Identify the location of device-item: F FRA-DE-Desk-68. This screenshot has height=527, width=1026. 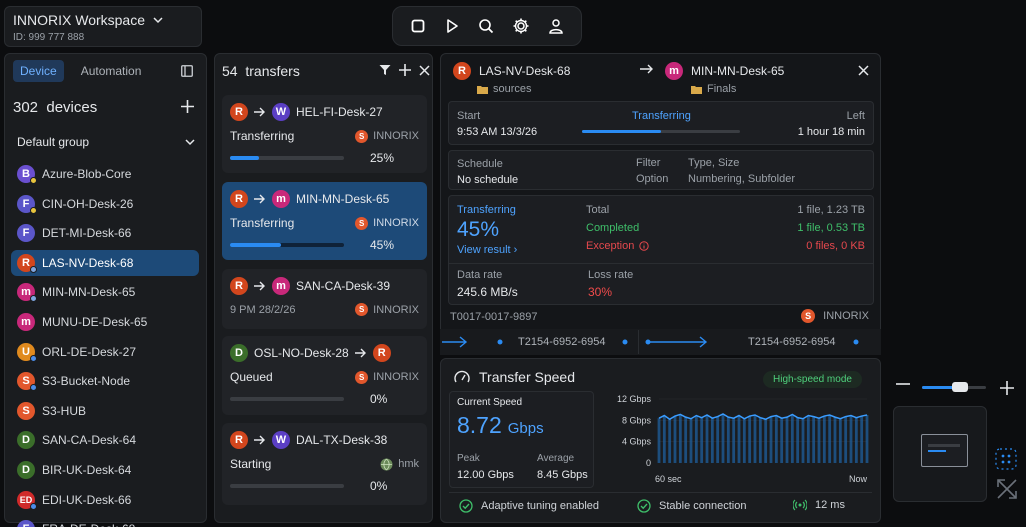
(105, 521).